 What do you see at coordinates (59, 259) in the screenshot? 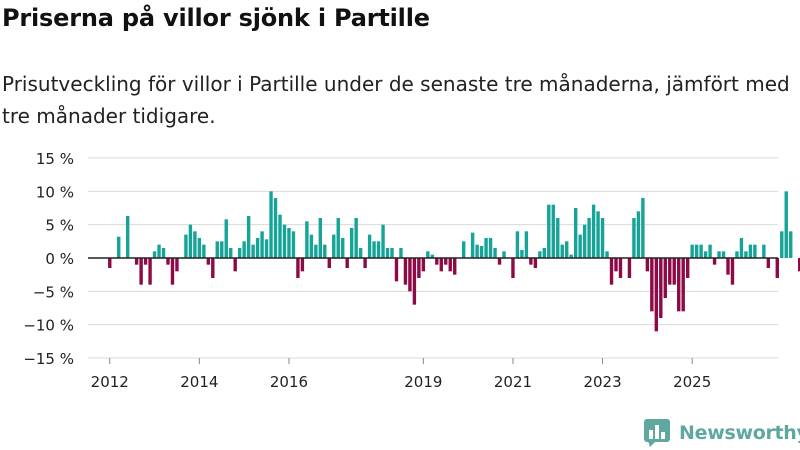
I see `y-tick-label: 0 %` at bounding box center [59, 259].